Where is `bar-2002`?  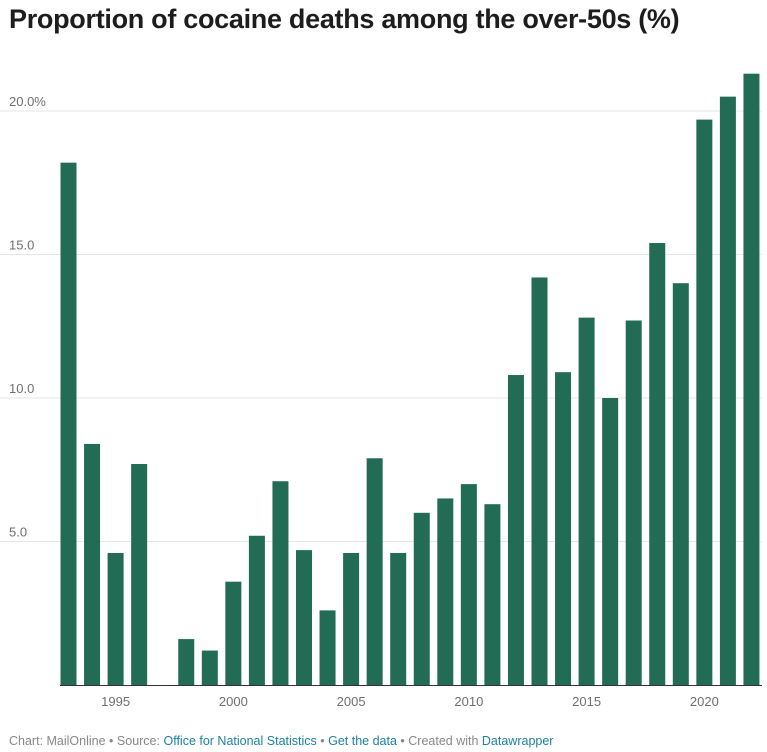 bar-2002 is located at coordinates (280, 583).